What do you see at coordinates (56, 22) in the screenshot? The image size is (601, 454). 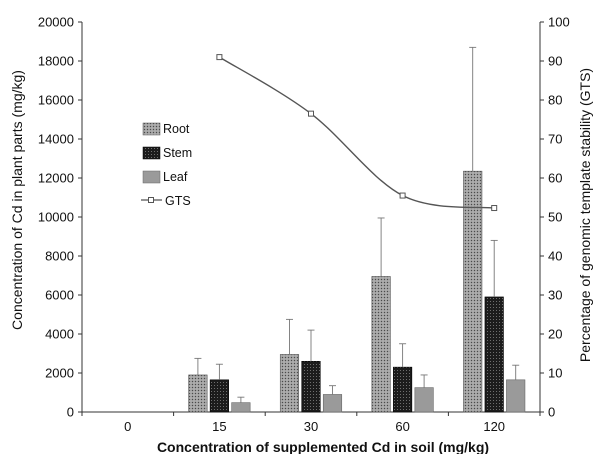 I see `y-tick-label: 20000` at bounding box center [56, 22].